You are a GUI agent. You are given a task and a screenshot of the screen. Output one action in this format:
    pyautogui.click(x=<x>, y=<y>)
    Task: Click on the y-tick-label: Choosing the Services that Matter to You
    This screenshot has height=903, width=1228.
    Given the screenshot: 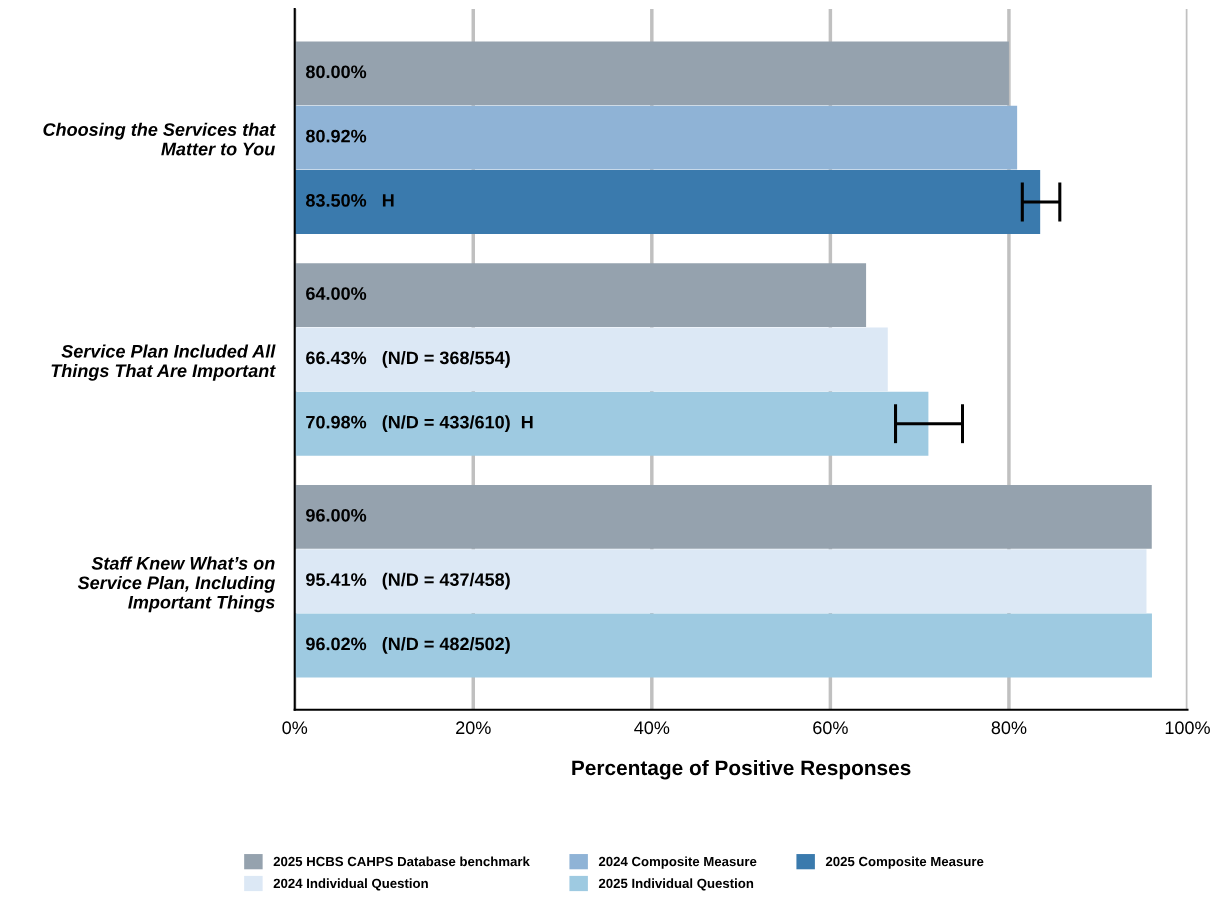 What is the action you would take?
    pyautogui.click(x=159, y=139)
    